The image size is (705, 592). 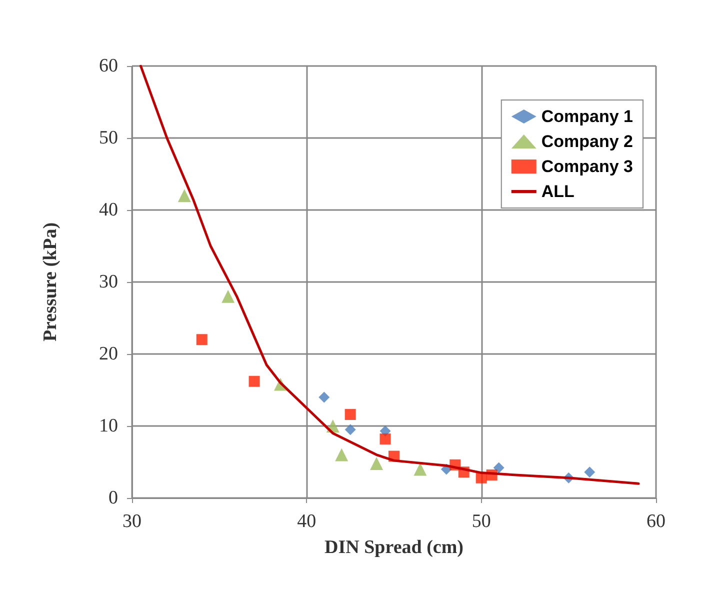 I want to click on y-tick-label: 10, so click(x=108, y=426).